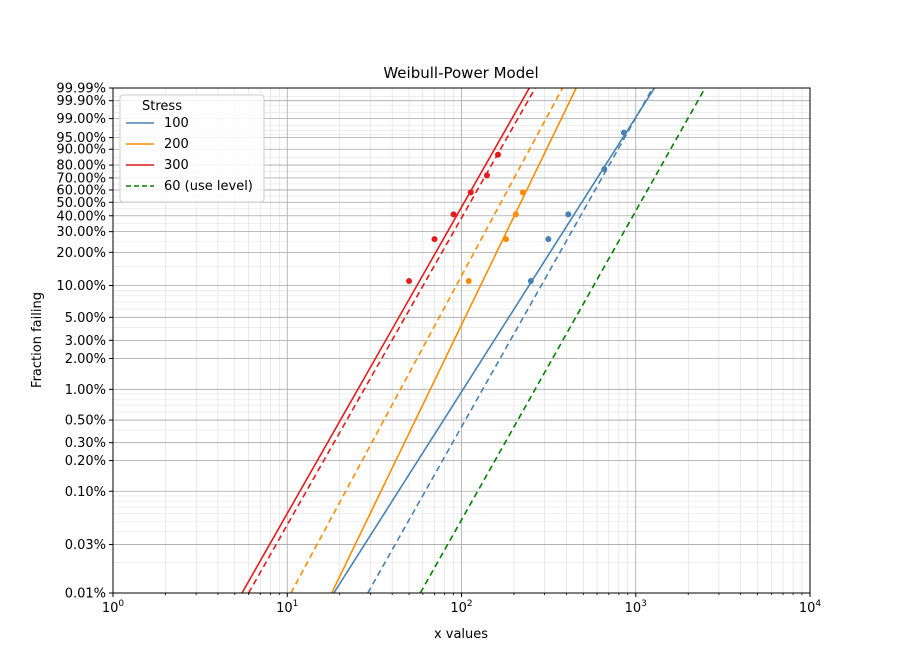 The width and height of the screenshot is (900, 666). What do you see at coordinates (81, 253) in the screenshot?
I see `y-tick-label: 20.00%` at bounding box center [81, 253].